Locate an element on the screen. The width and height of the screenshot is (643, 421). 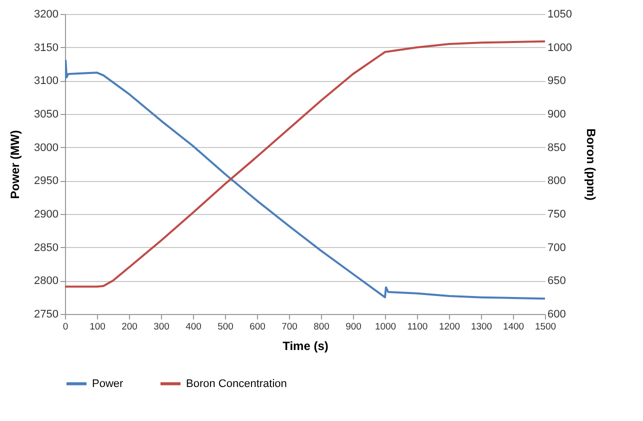
y-tick-label: 2900 is located at coordinates (46, 214).